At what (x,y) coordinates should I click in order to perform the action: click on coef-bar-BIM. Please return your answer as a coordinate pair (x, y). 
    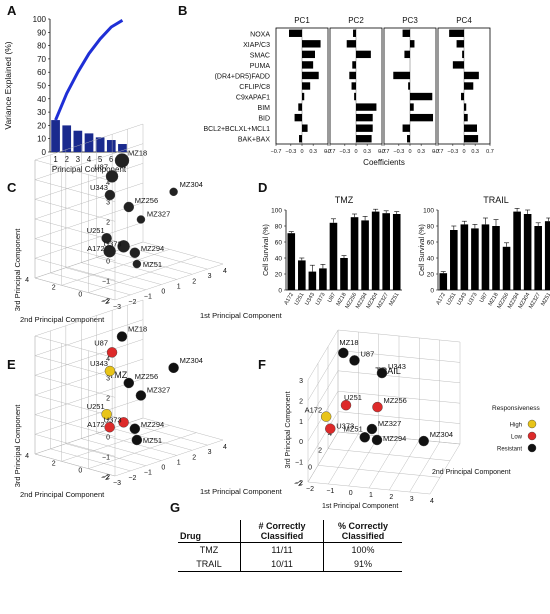
    Looking at the image, I should click on (300, 107).